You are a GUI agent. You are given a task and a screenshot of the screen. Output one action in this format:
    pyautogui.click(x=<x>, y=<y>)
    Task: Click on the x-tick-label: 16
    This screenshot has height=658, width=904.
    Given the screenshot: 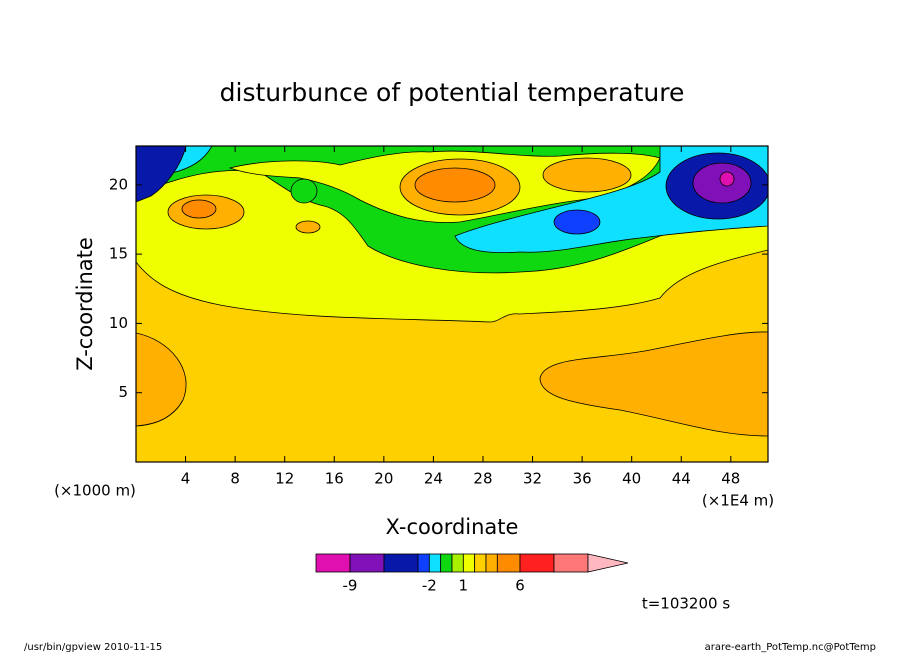 What is the action you would take?
    pyautogui.click(x=334, y=479)
    